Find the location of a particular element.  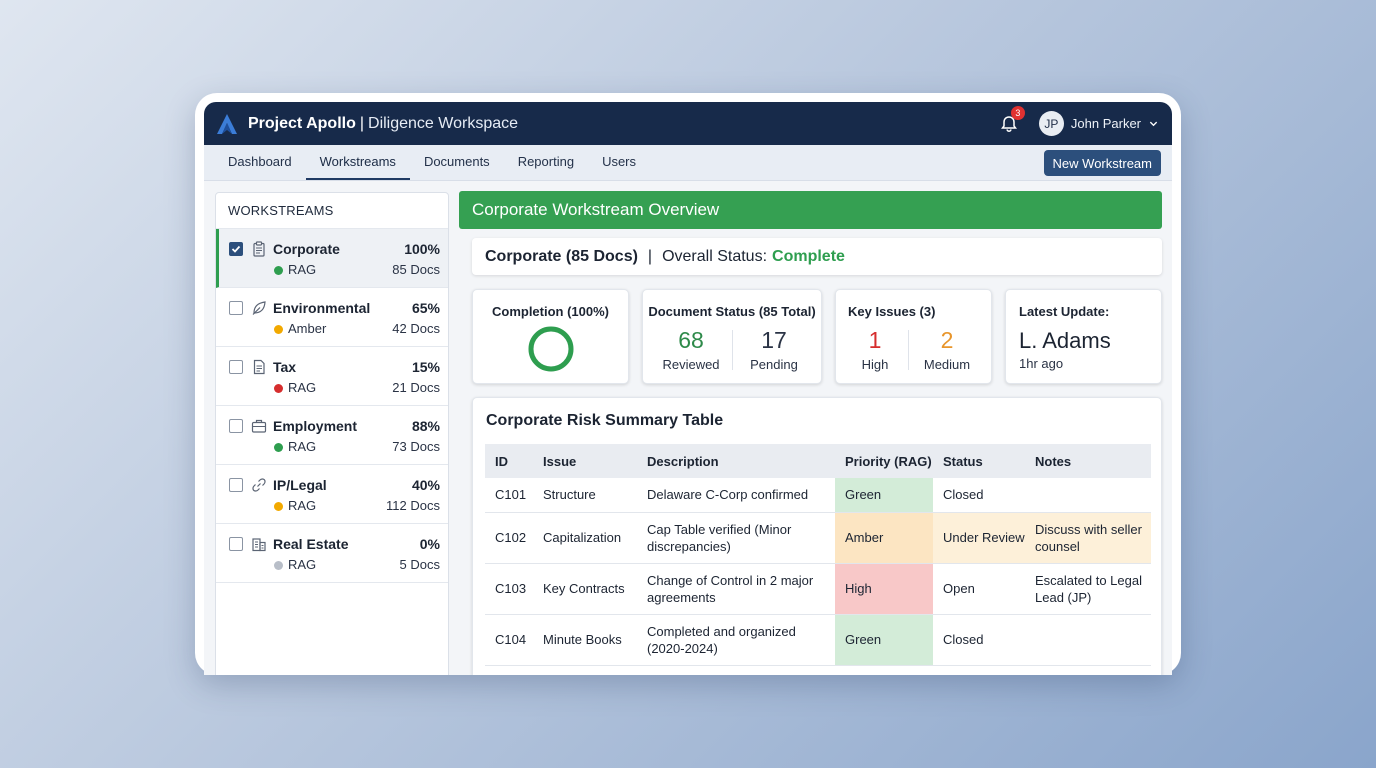

user-name: John Parker is located at coordinates (1105, 123).